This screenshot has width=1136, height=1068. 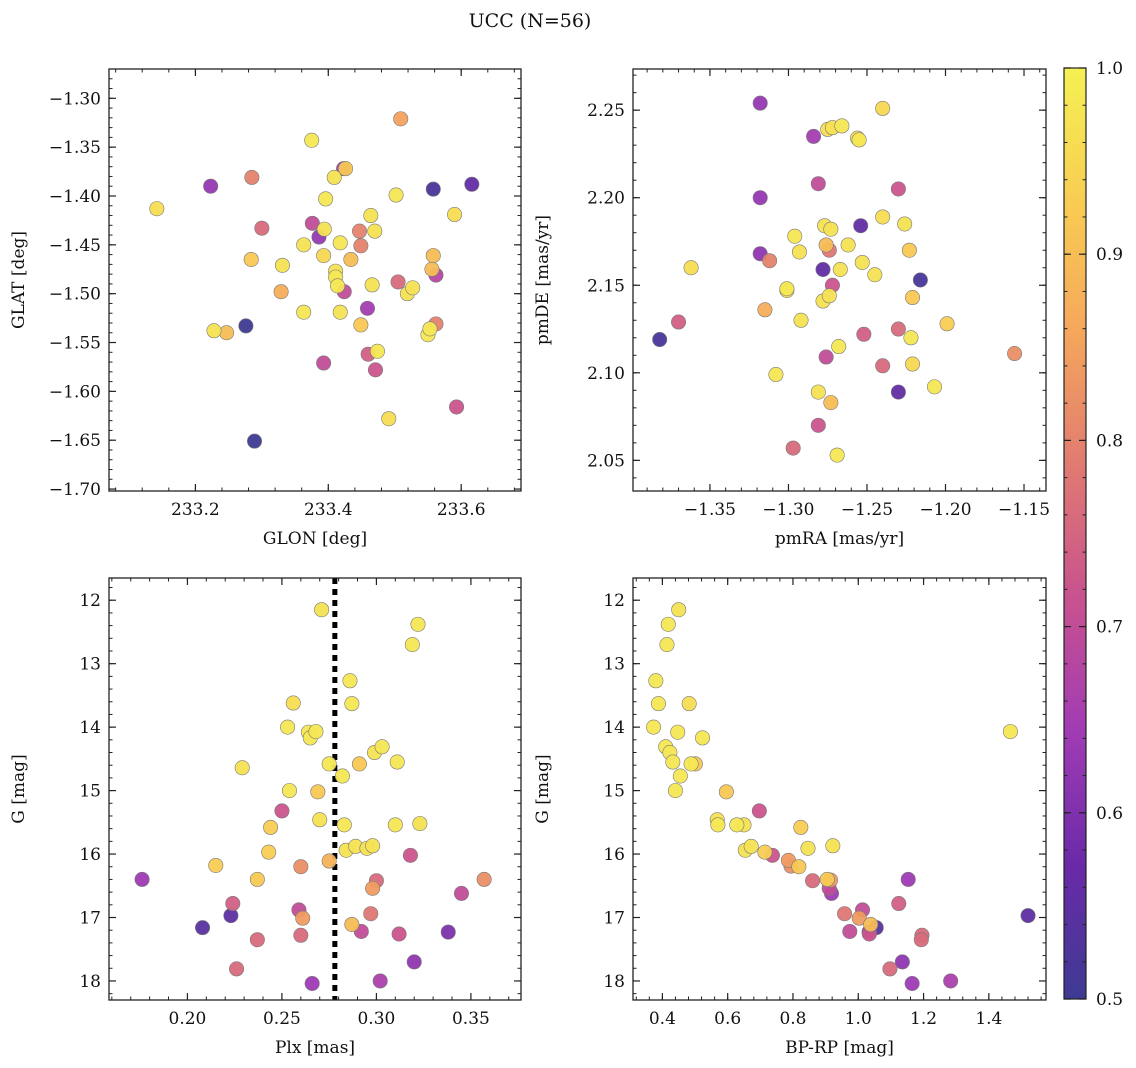 I want to click on x-tick-label: 0.6, so click(x=727, y=1019).